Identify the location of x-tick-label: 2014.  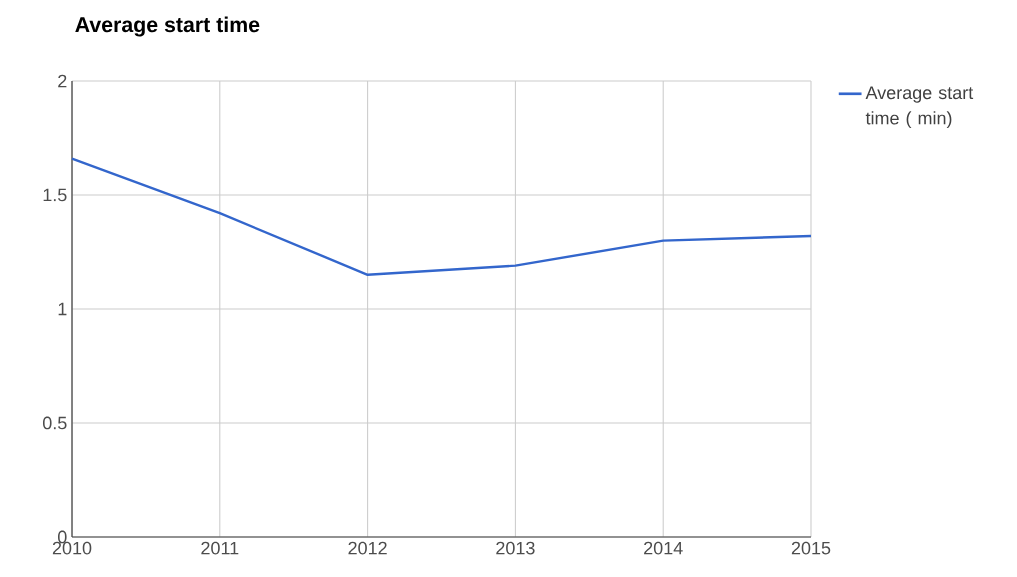
(663, 548).